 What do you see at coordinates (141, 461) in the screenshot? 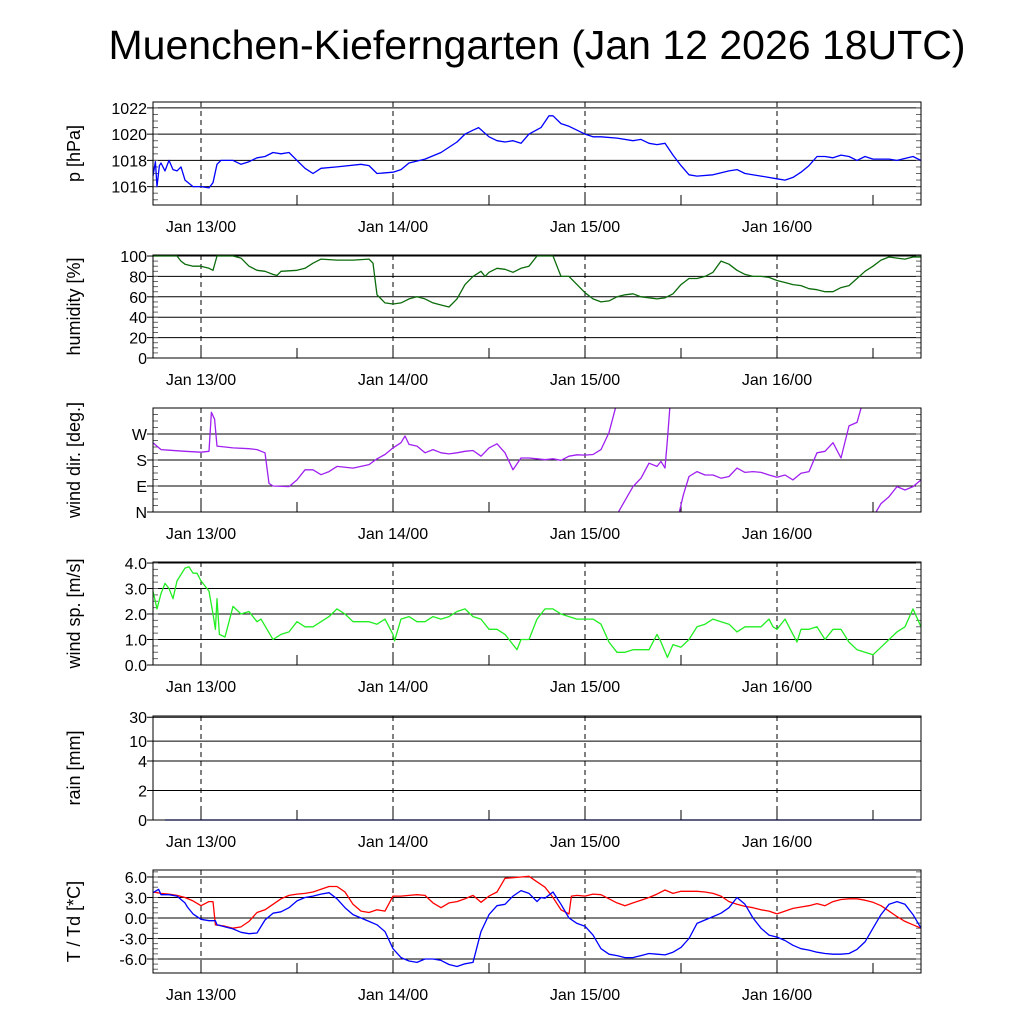
I see `y-tick-label: S` at bounding box center [141, 461].